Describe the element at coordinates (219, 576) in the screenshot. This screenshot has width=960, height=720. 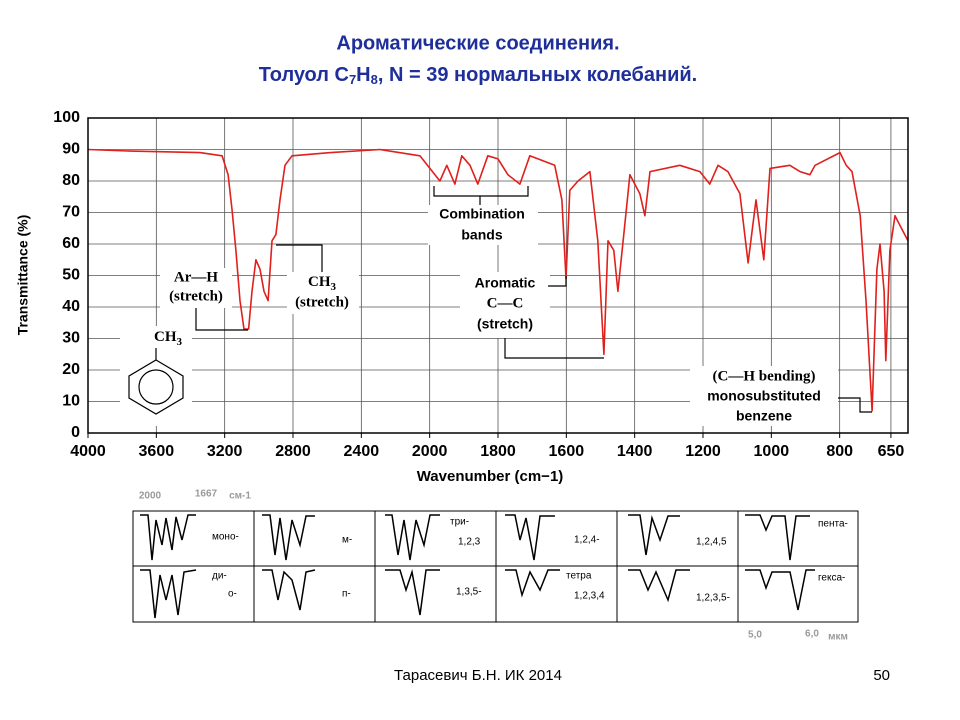
I see `pattern-label: ди-` at that location.